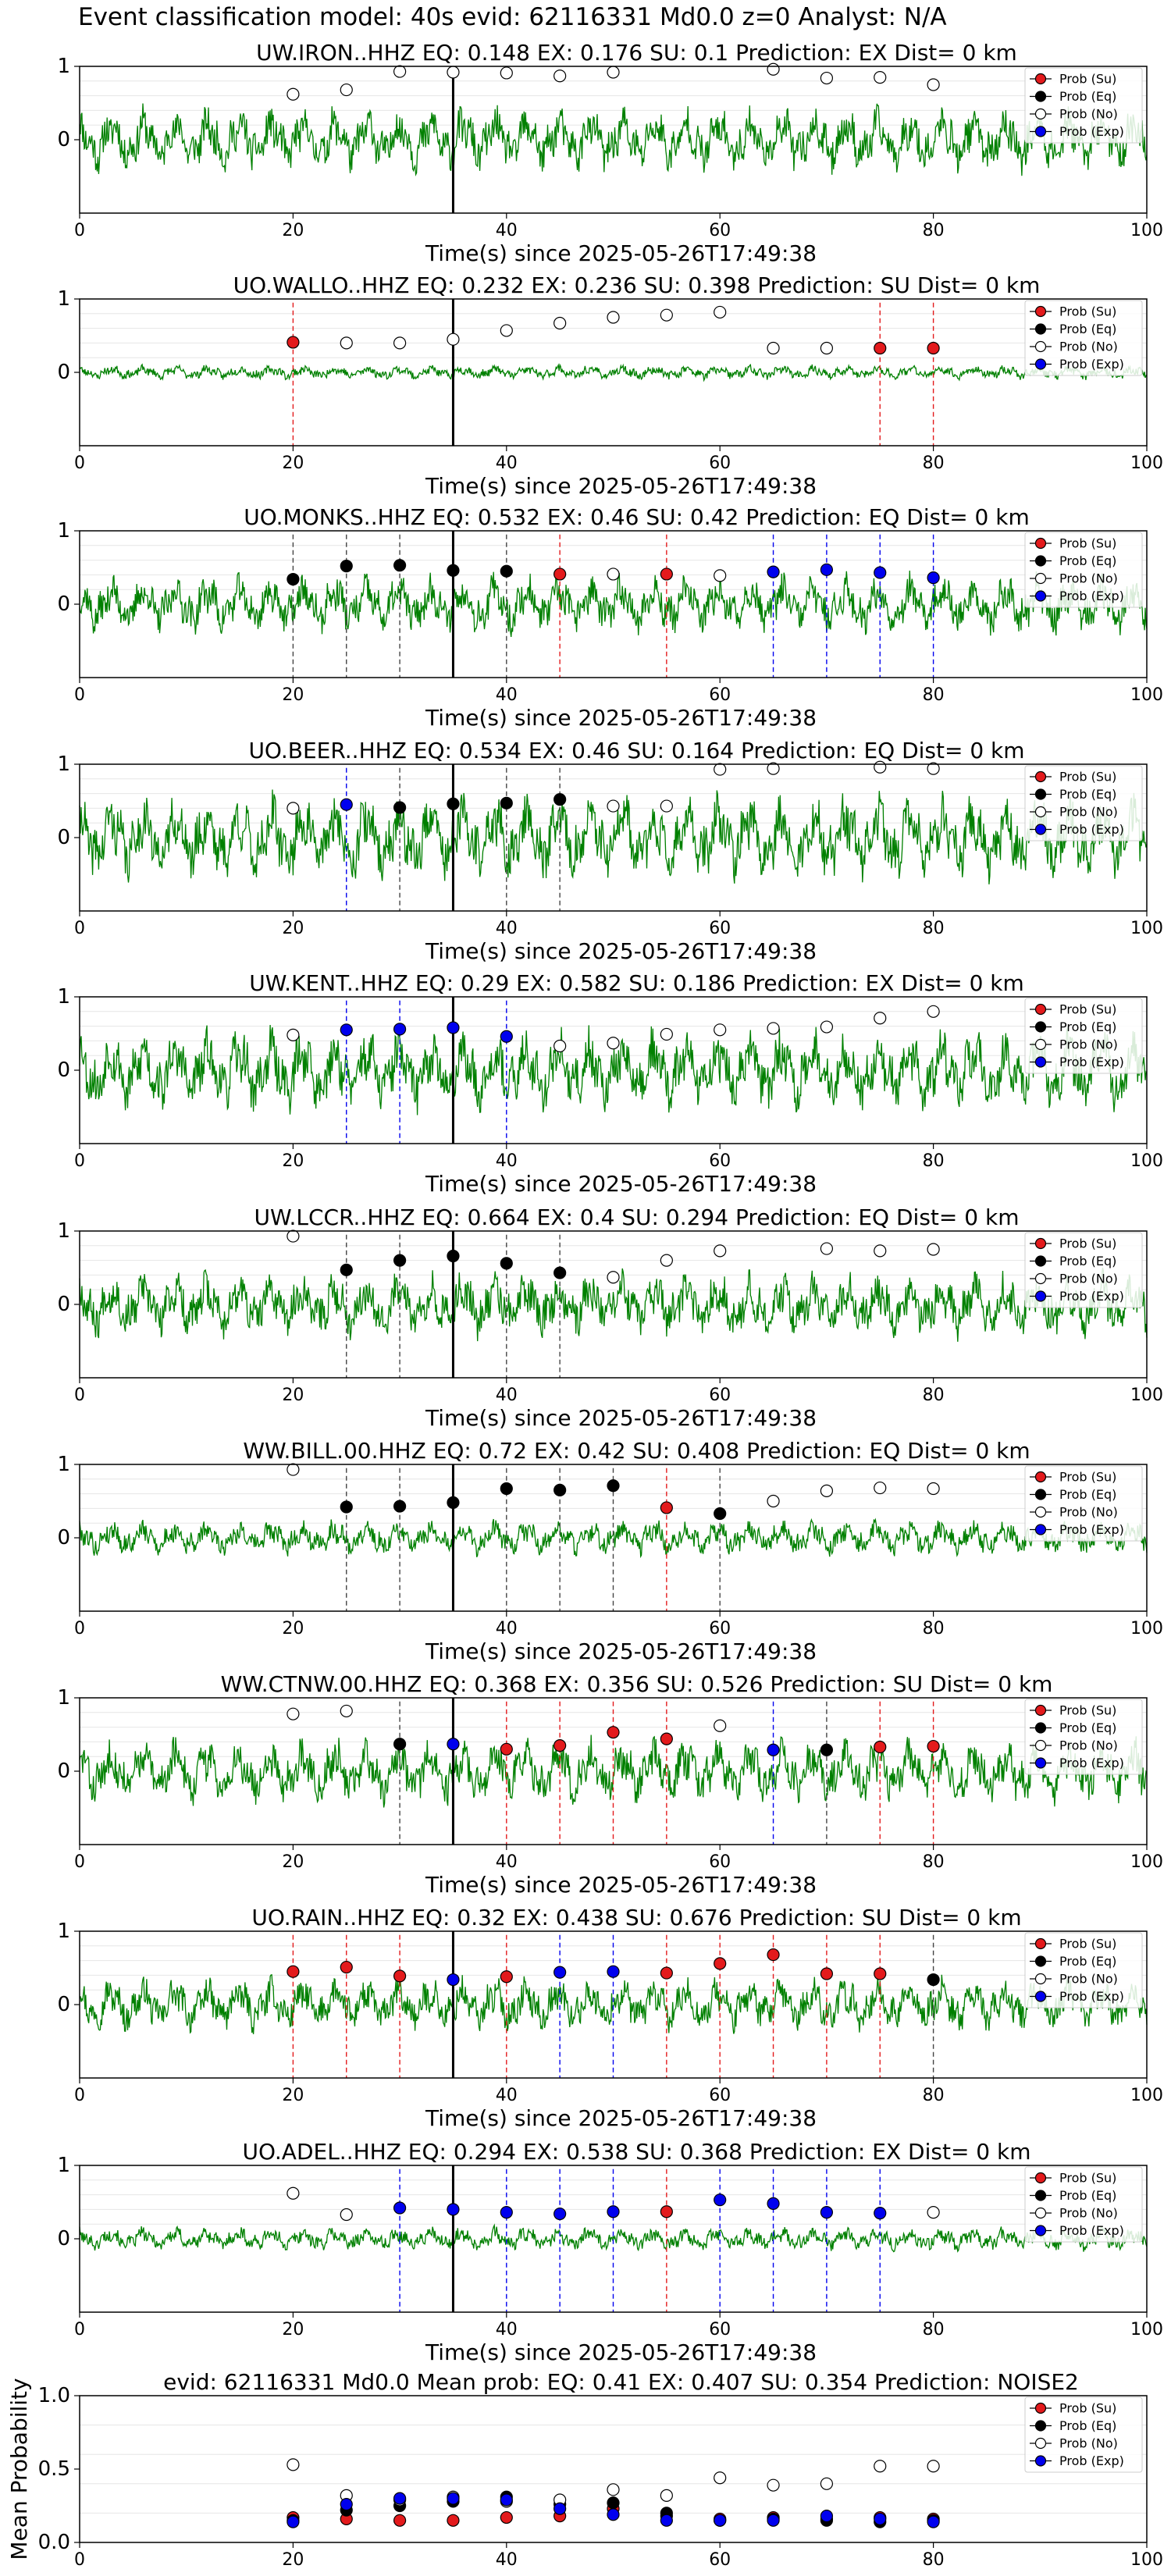 This screenshot has height=2576, width=1171. What do you see at coordinates (934, 1862) in the screenshot?
I see `x-tick-label: 80` at bounding box center [934, 1862].